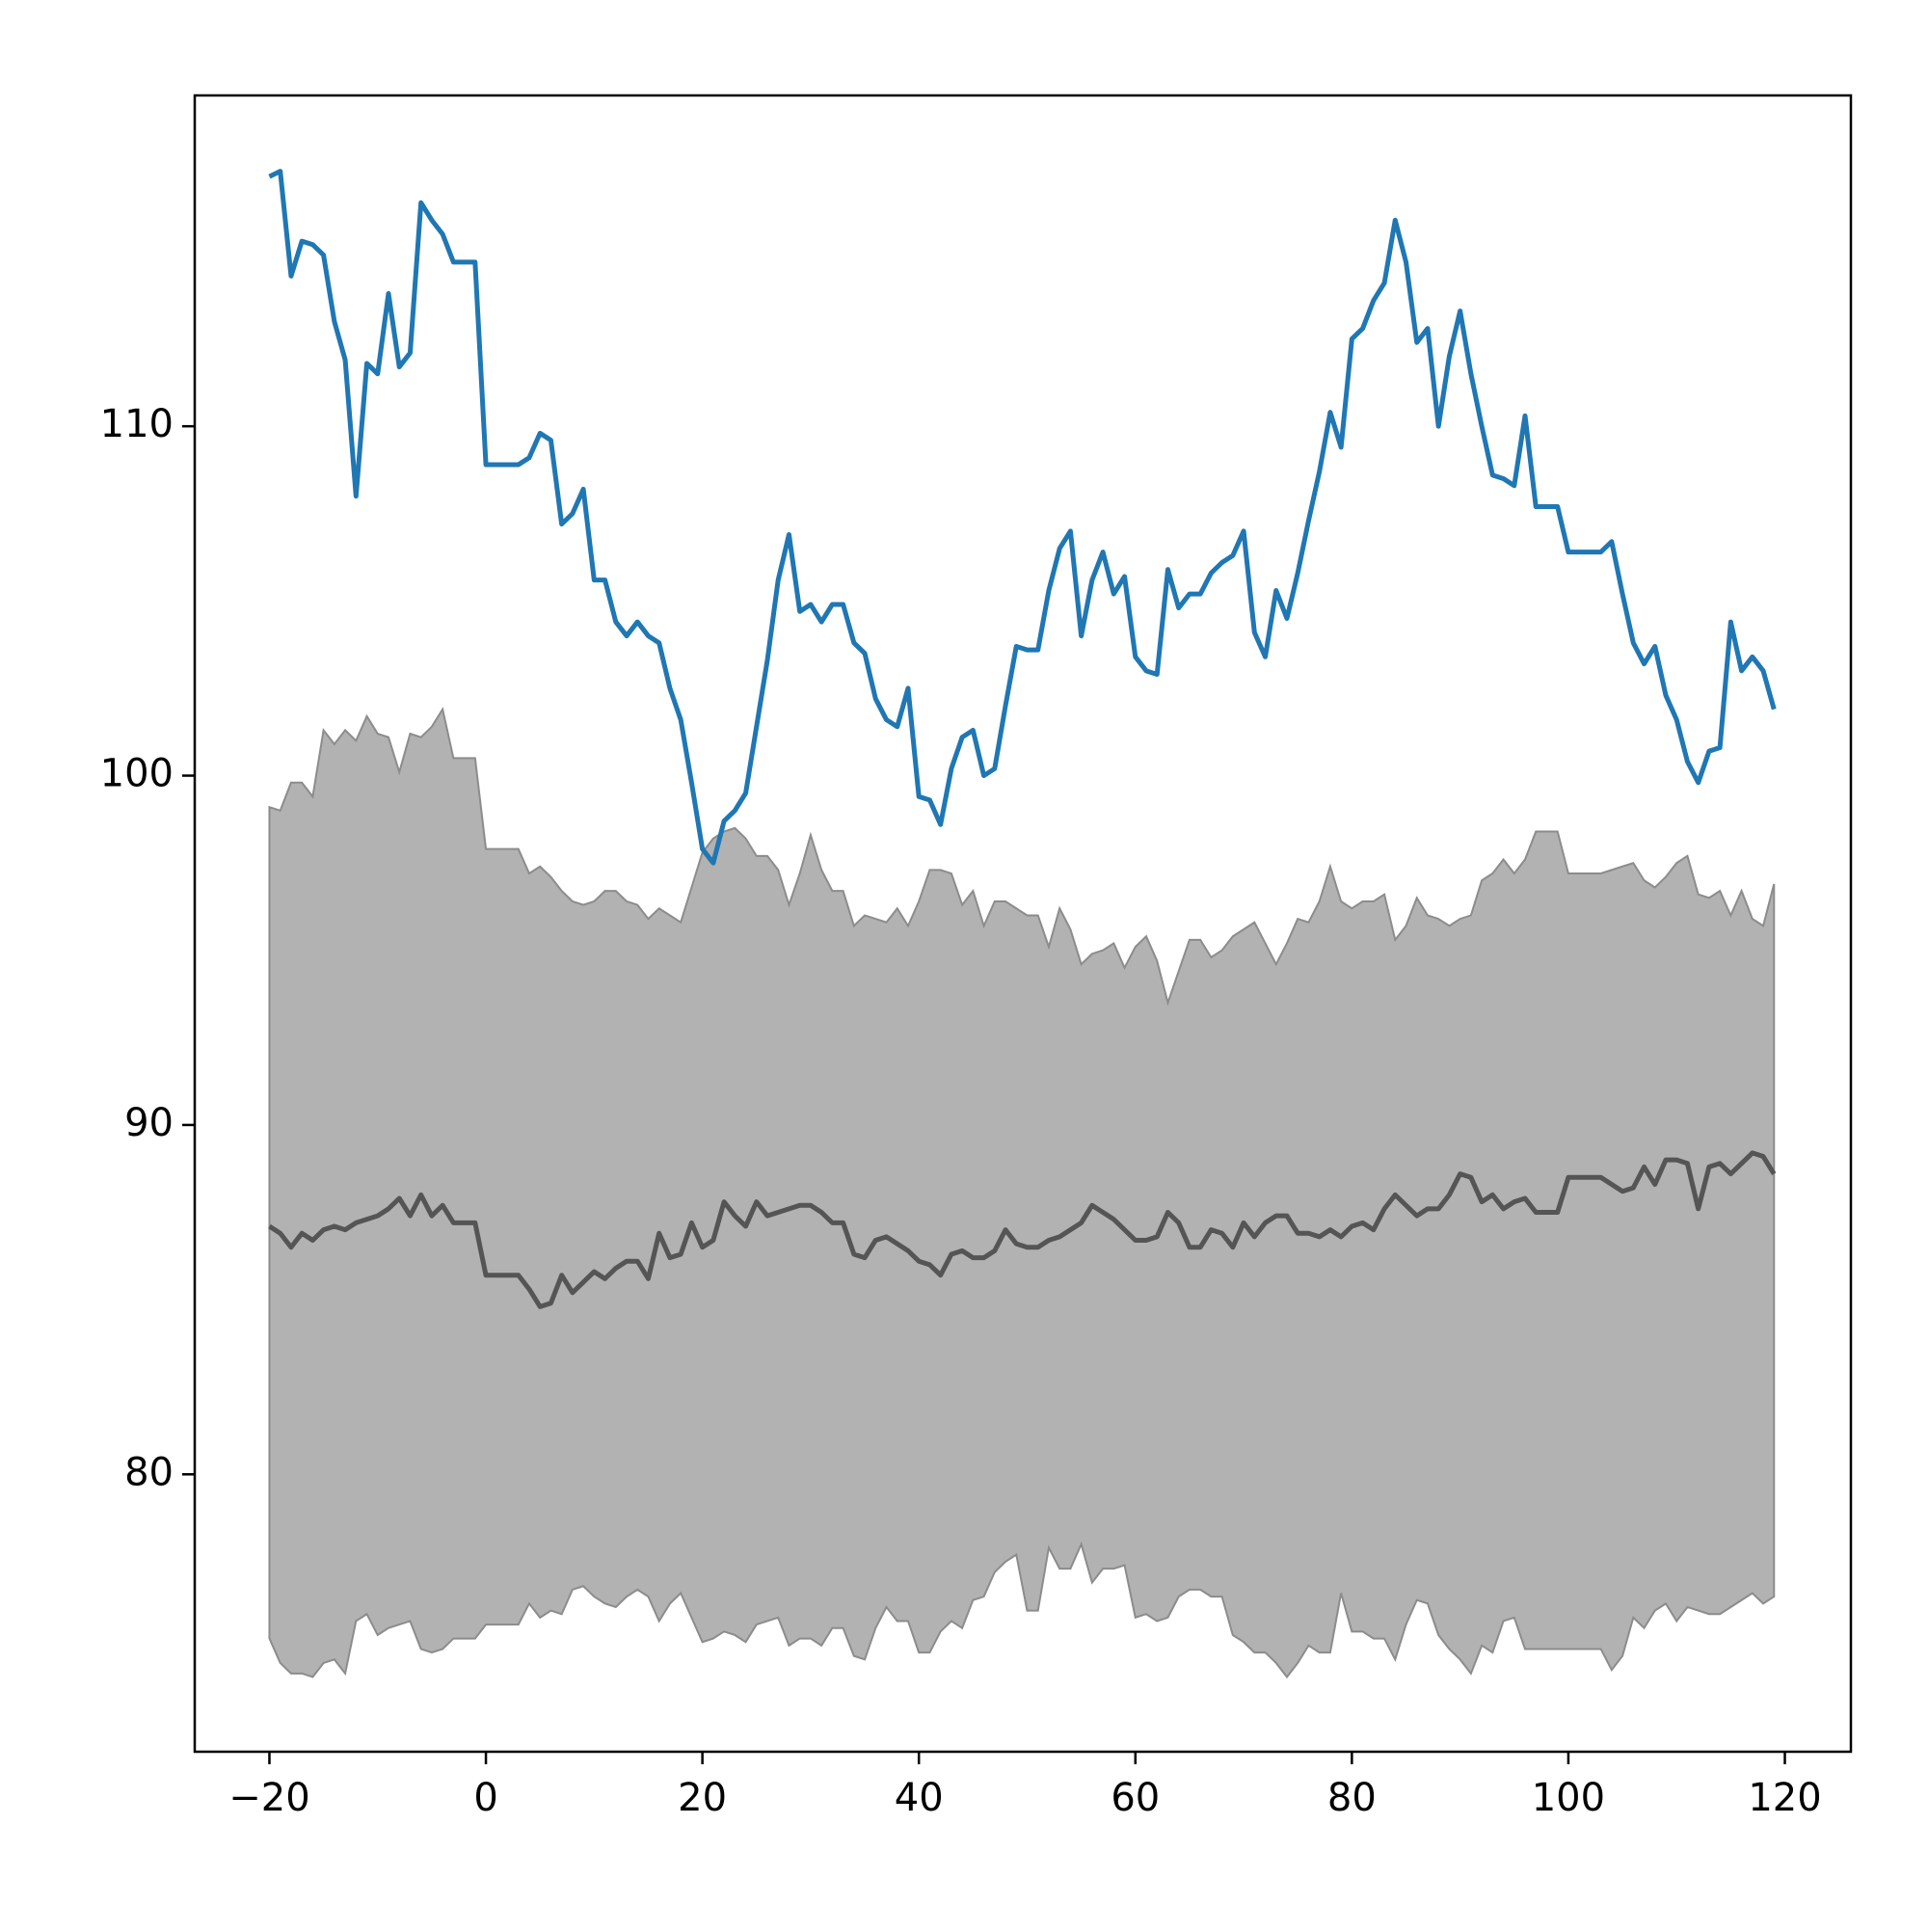 This screenshot has width=1928, height=1932. What do you see at coordinates (149, 1123) in the screenshot?
I see `y-tick-label: 90` at bounding box center [149, 1123].